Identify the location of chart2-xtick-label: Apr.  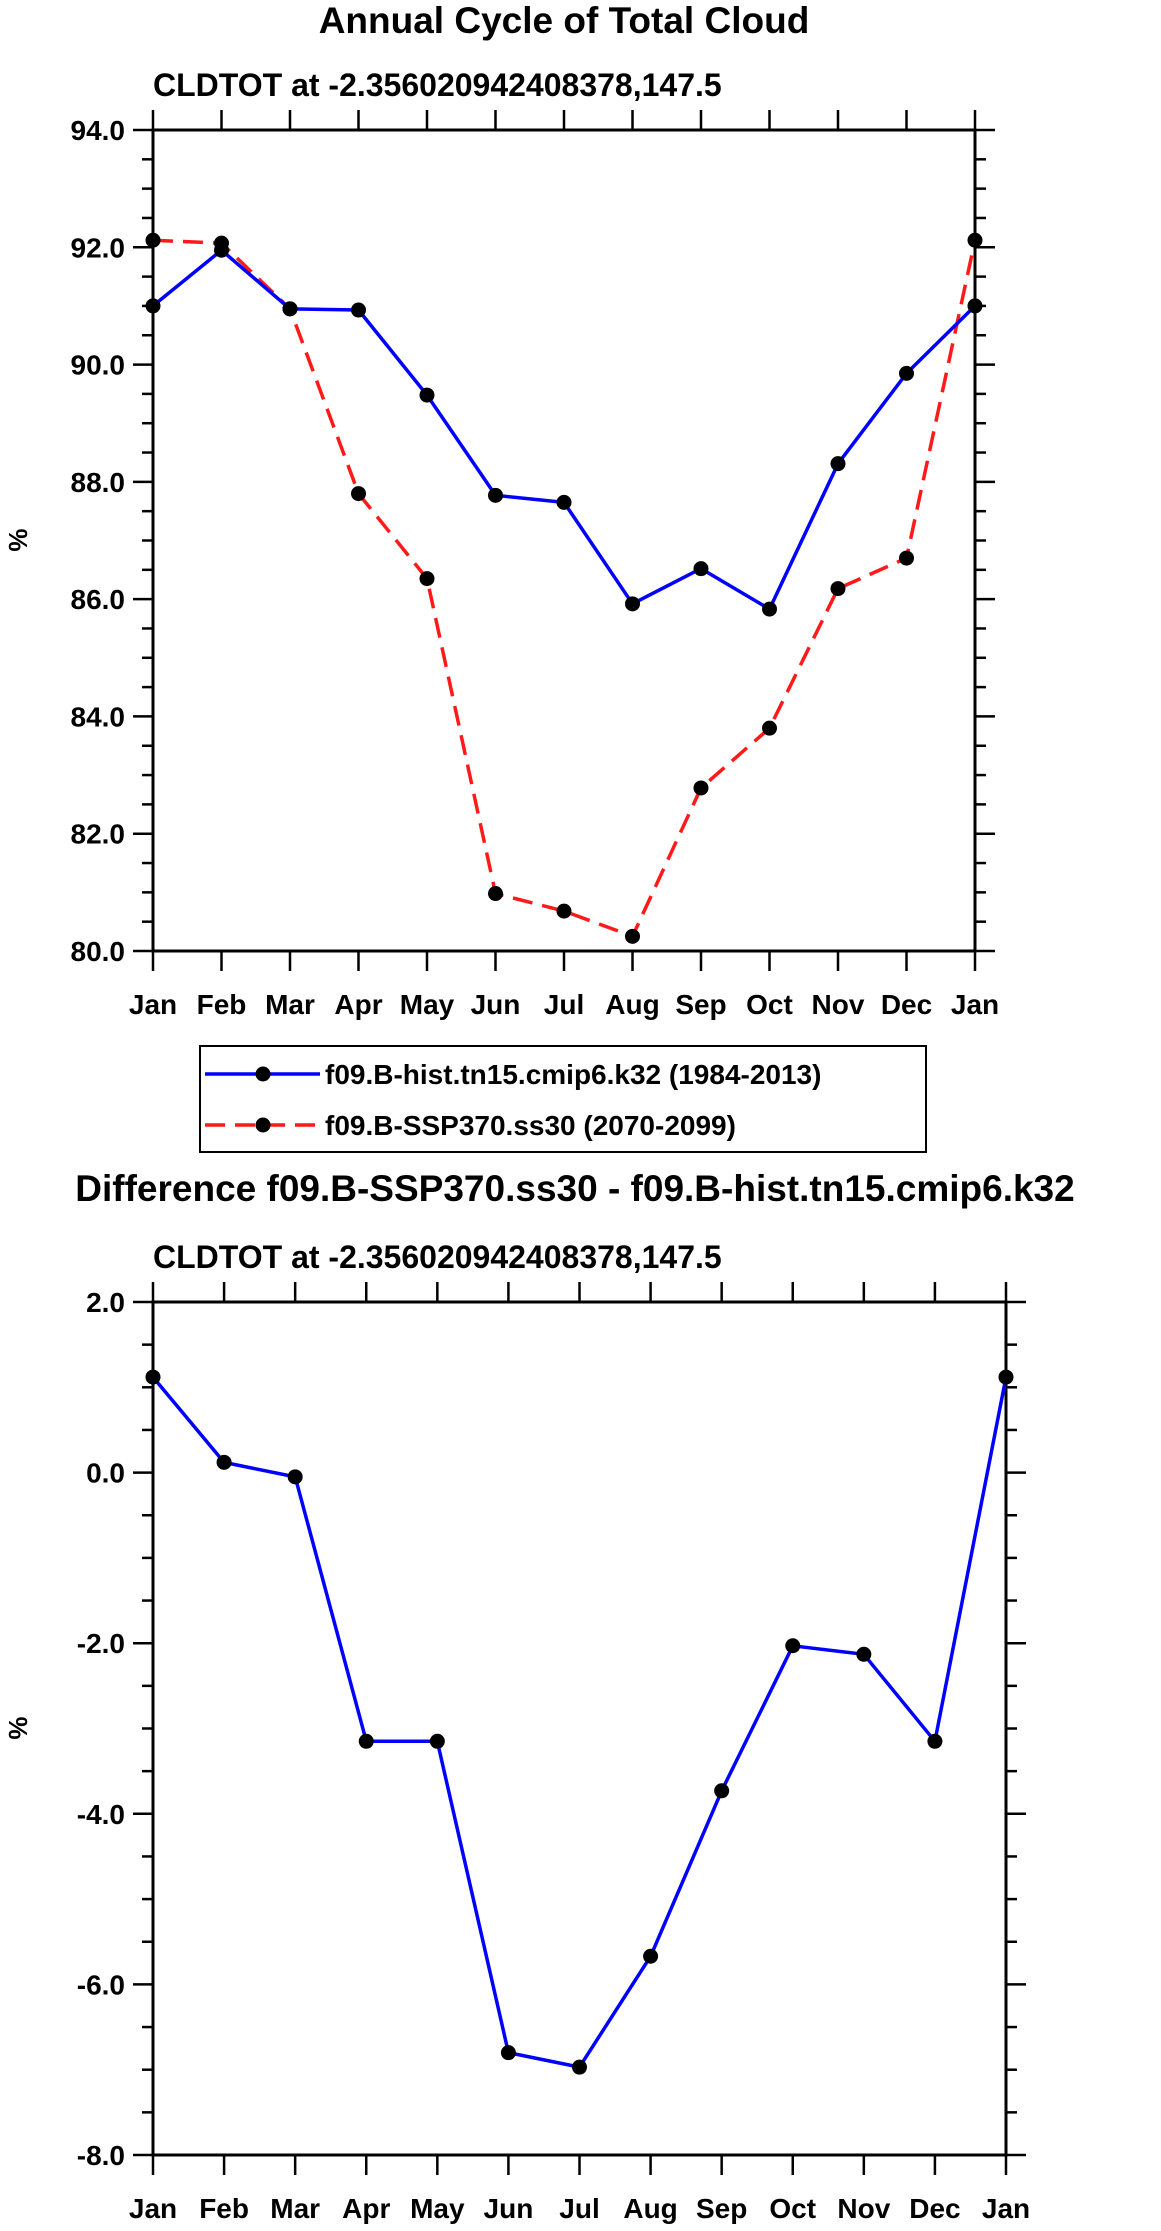
(366, 2208).